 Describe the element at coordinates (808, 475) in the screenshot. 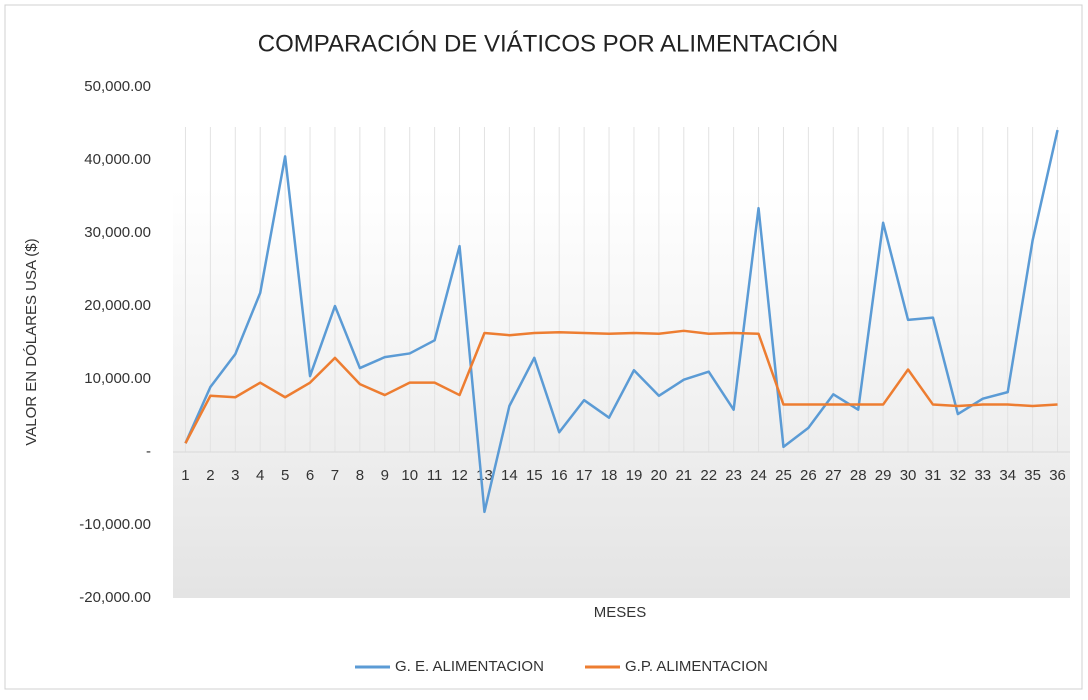

I see `x-tick-label: 26` at that location.